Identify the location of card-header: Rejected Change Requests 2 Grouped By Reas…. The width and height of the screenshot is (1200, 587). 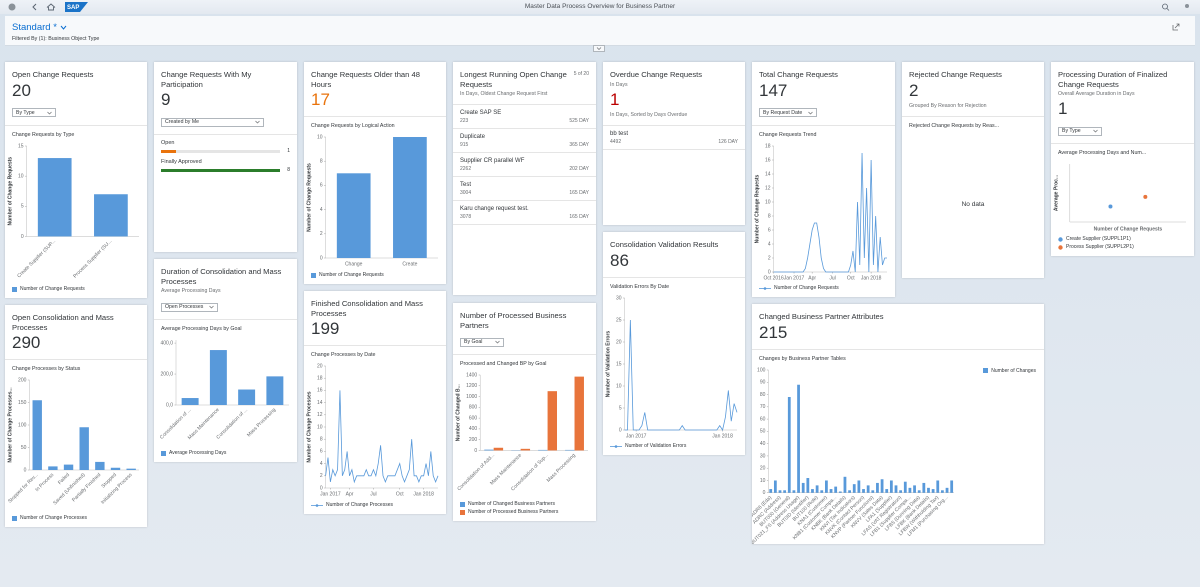
(973, 86).